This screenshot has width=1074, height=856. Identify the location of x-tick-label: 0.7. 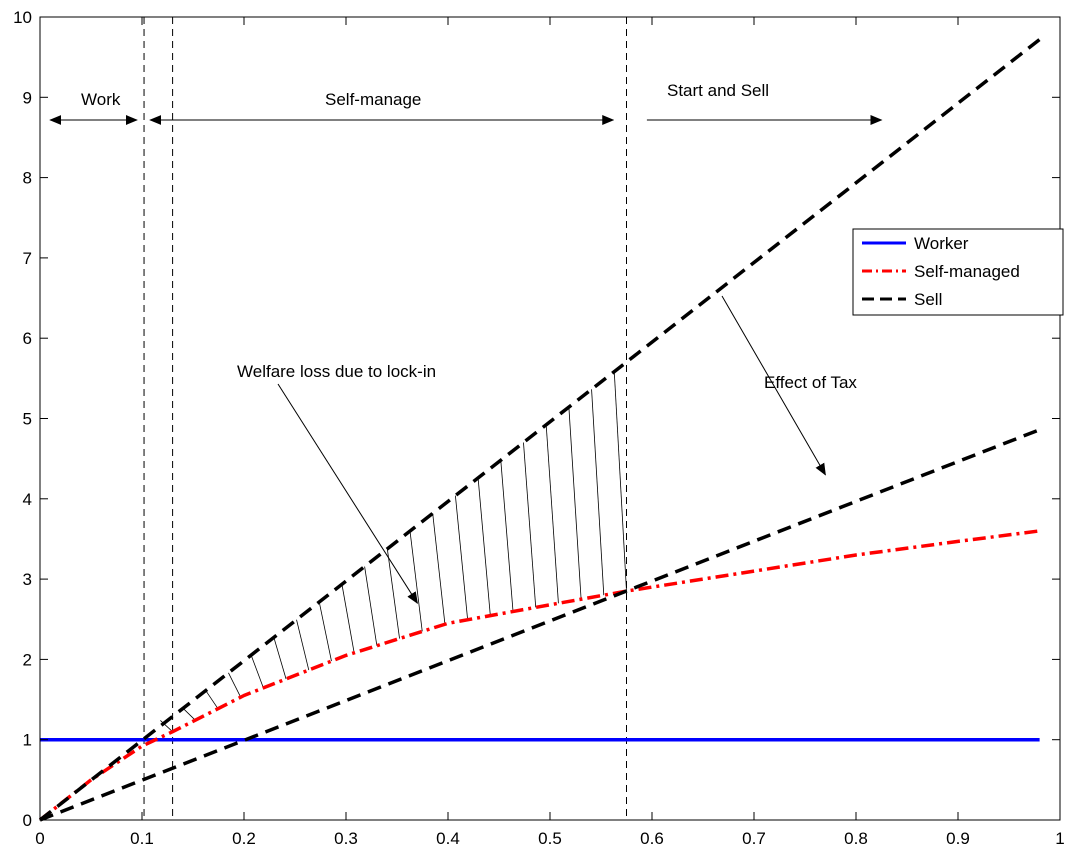
(754, 838).